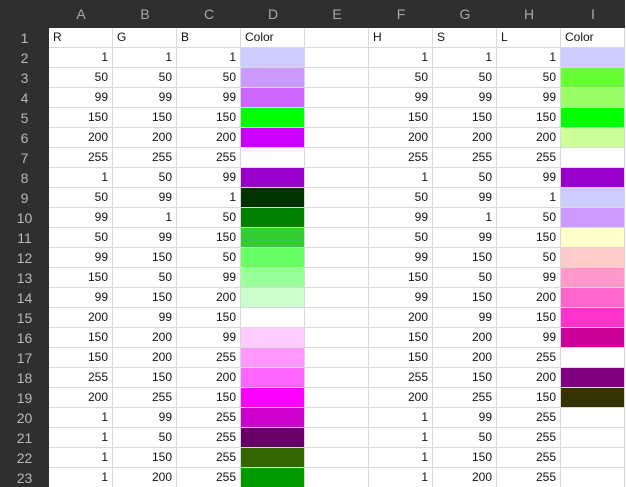 This screenshot has width=626, height=487. What do you see at coordinates (337, 238) in the screenshot?
I see `cell-e11` at bounding box center [337, 238].